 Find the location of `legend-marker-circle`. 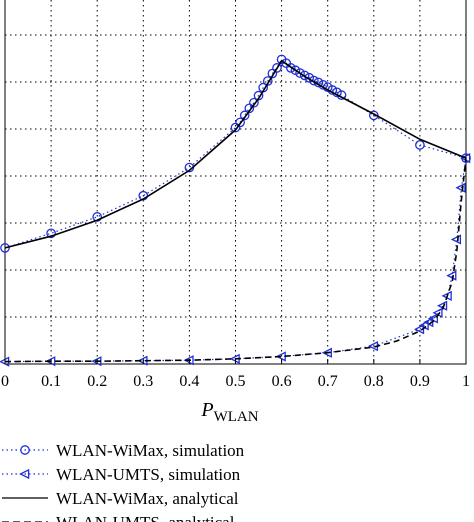

legend-marker-circle is located at coordinates (25, 450).